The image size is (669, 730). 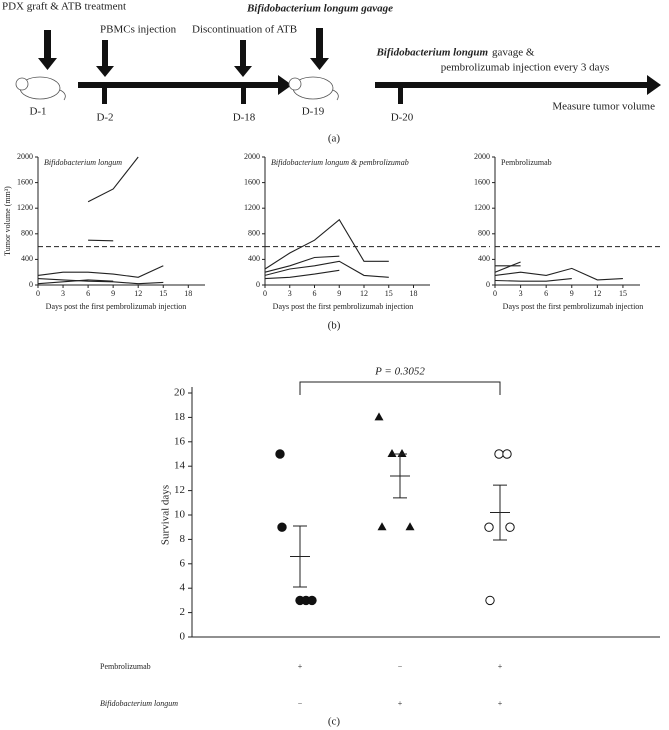 What do you see at coordinates (183, 612) in the screenshot?
I see `y-tick-label: 2` at bounding box center [183, 612].